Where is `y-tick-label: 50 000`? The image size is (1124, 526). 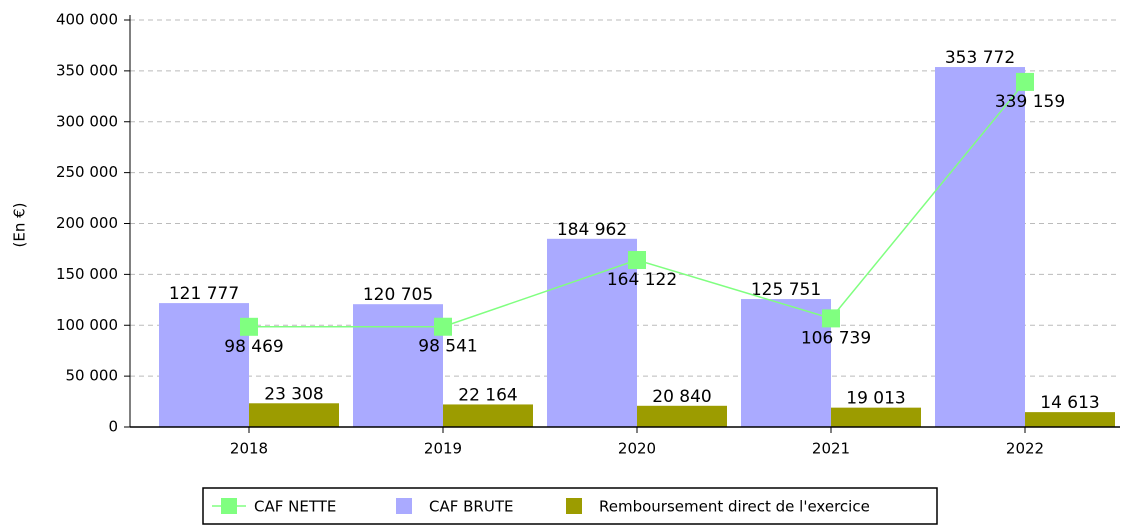 y-tick-label: 50 000 is located at coordinates (92, 376).